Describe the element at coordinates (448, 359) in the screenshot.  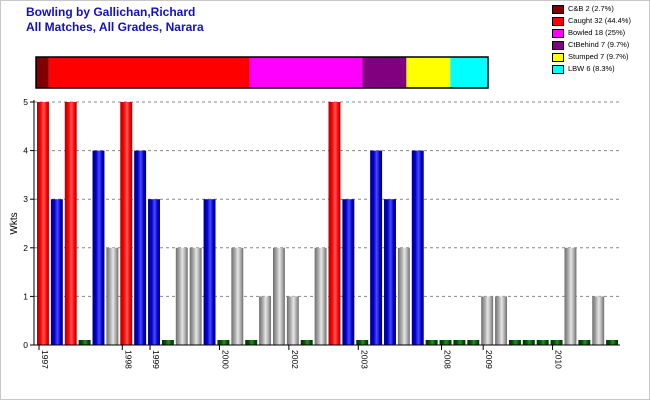
I see `season-label: 2008` at that location.